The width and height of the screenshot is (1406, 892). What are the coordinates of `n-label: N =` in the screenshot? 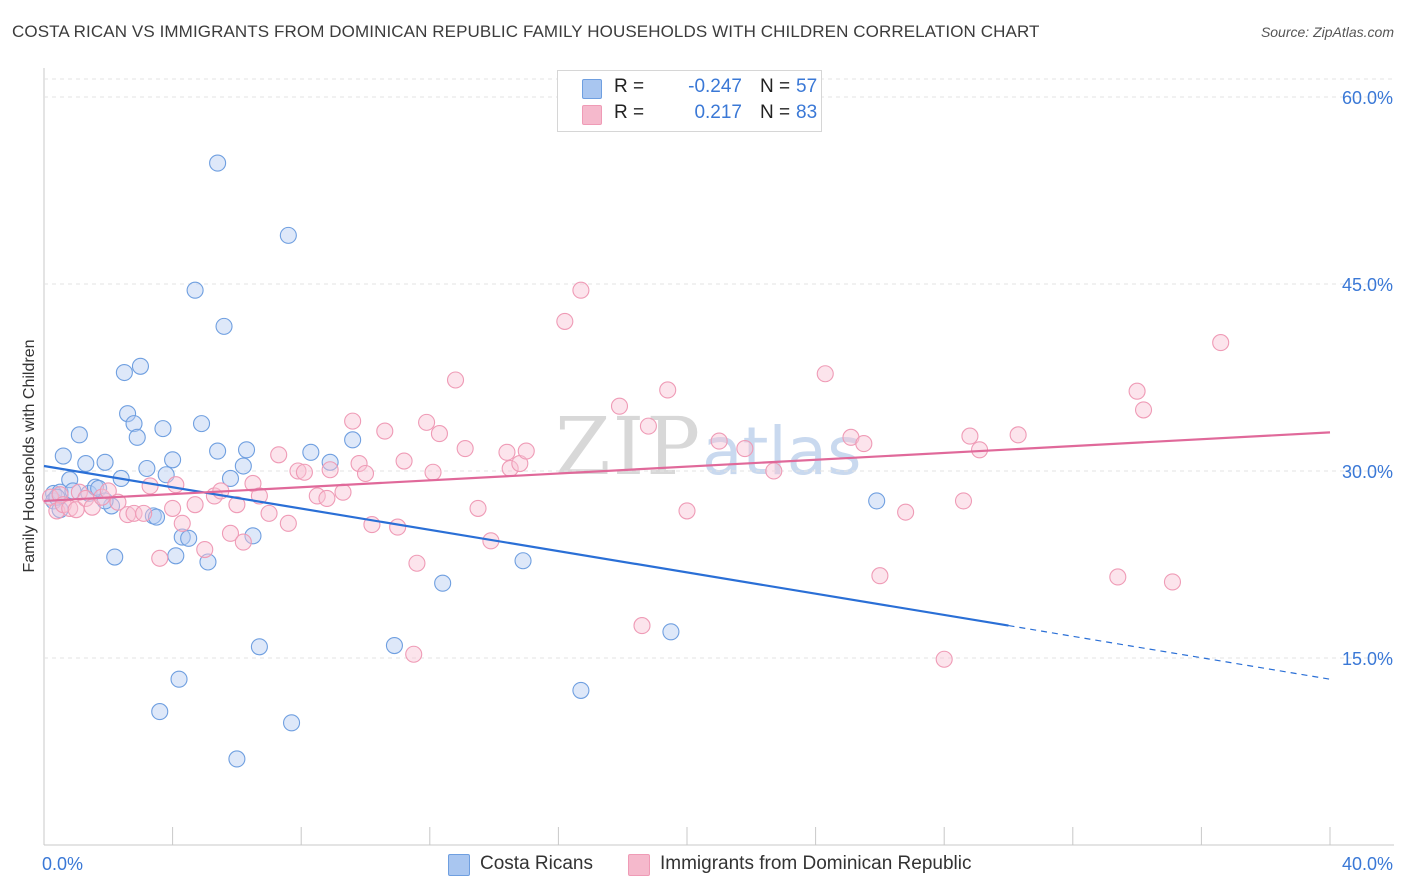 It's located at (775, 86).